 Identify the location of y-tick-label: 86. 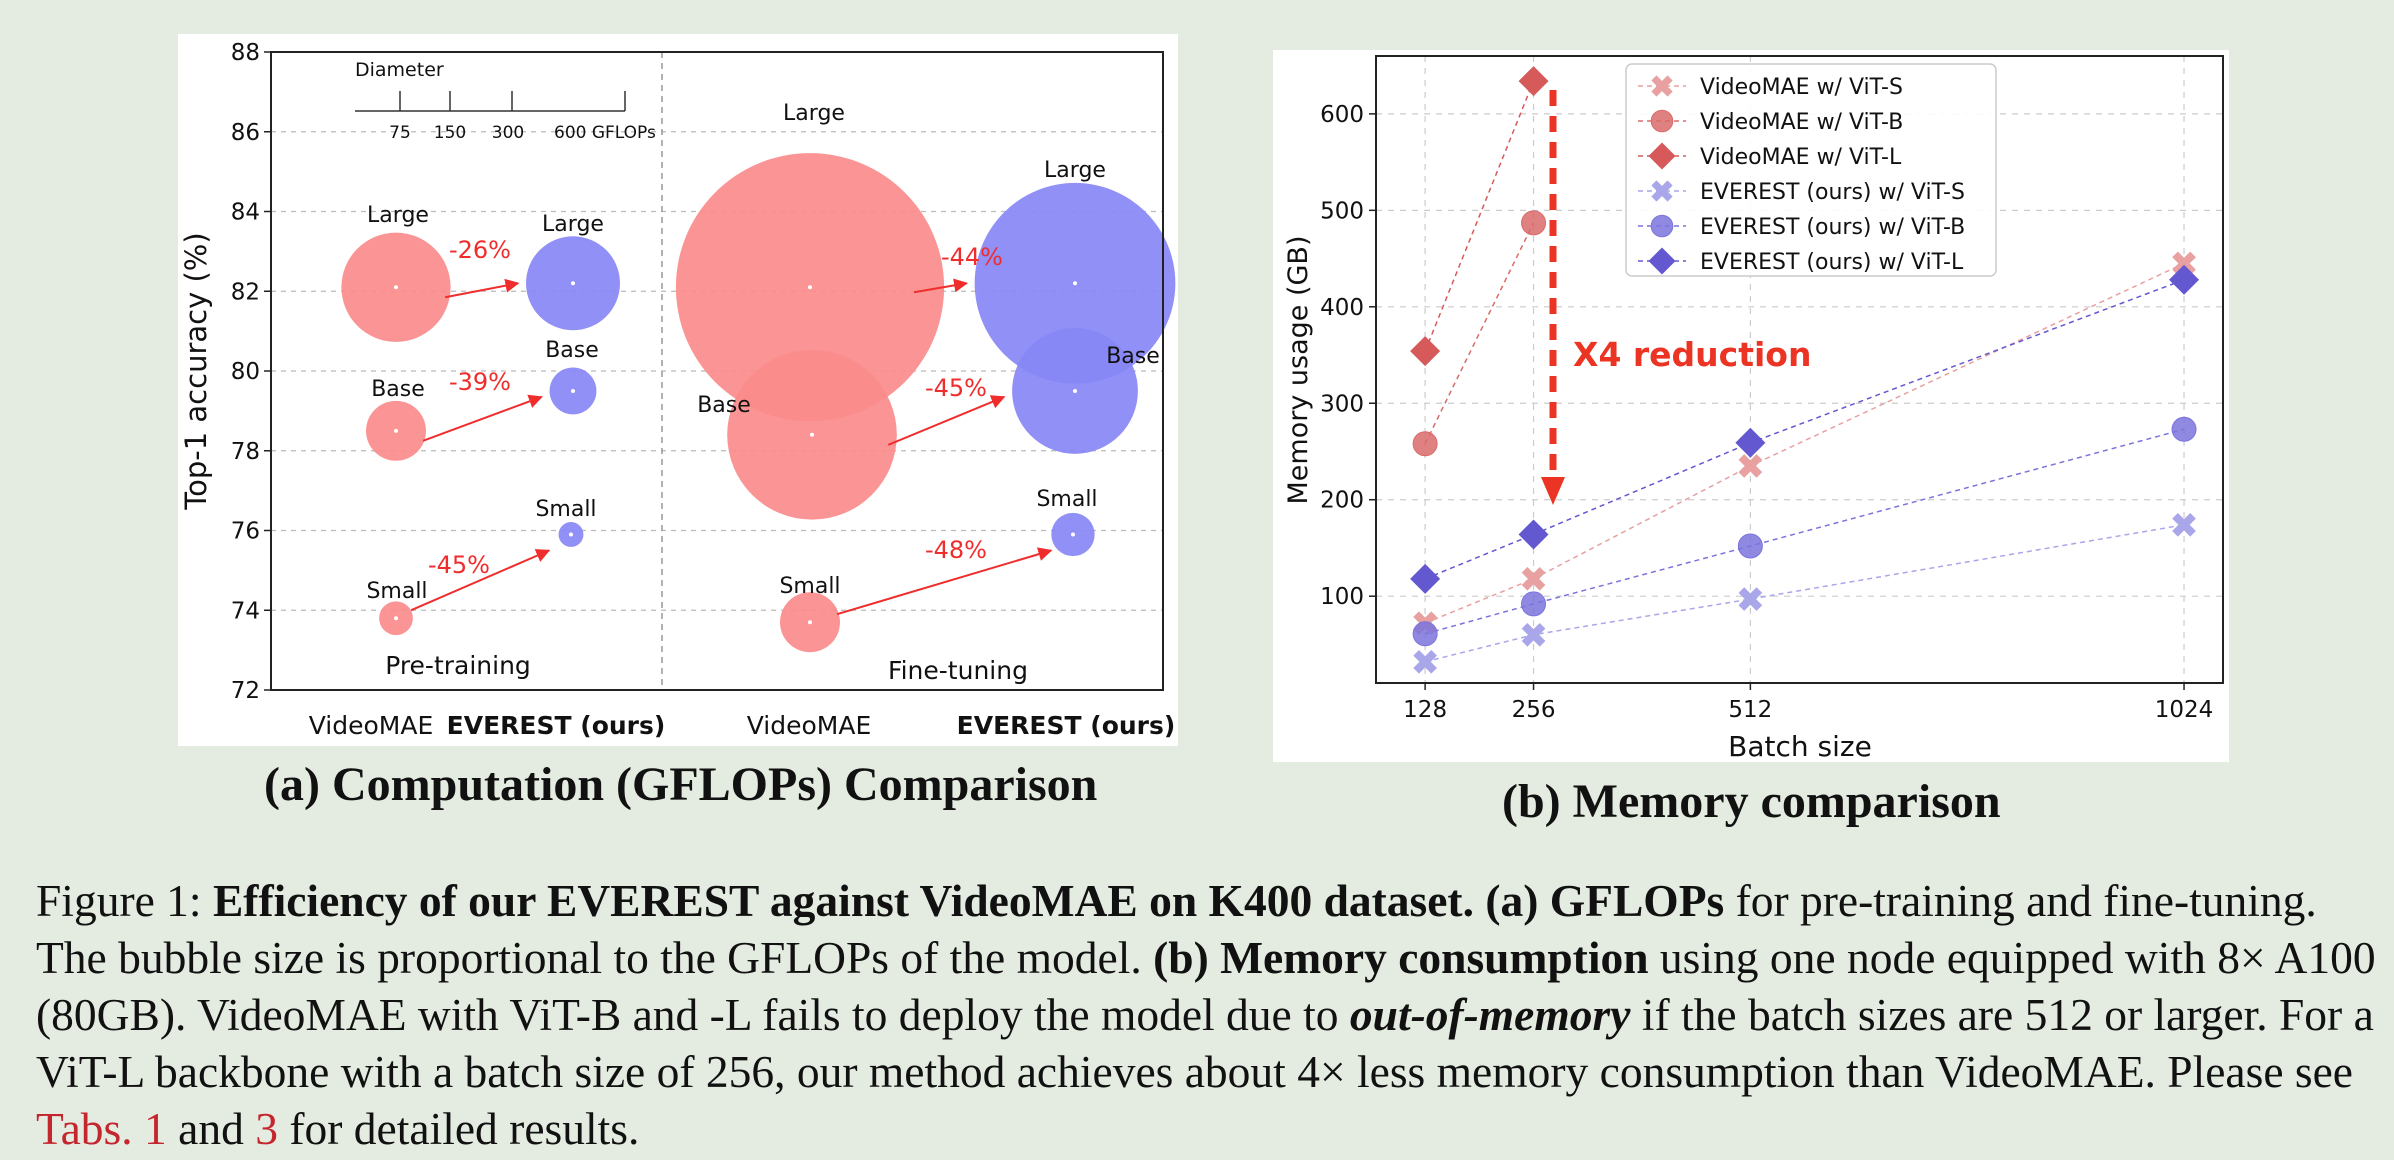
(245, 133).